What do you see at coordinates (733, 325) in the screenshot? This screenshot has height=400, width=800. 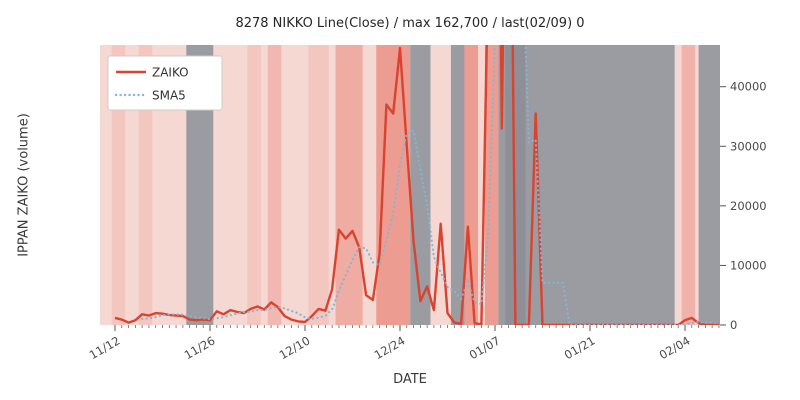 I see `y-tick-label: 0` at bounding box center [733, 325].